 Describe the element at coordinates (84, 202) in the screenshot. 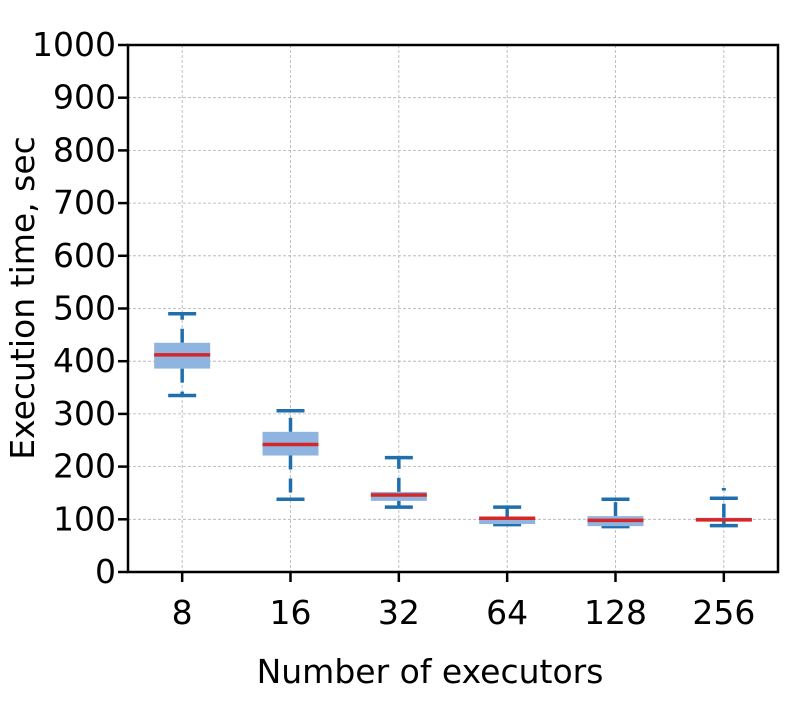

I see `y-tick-label: 700` at that location.